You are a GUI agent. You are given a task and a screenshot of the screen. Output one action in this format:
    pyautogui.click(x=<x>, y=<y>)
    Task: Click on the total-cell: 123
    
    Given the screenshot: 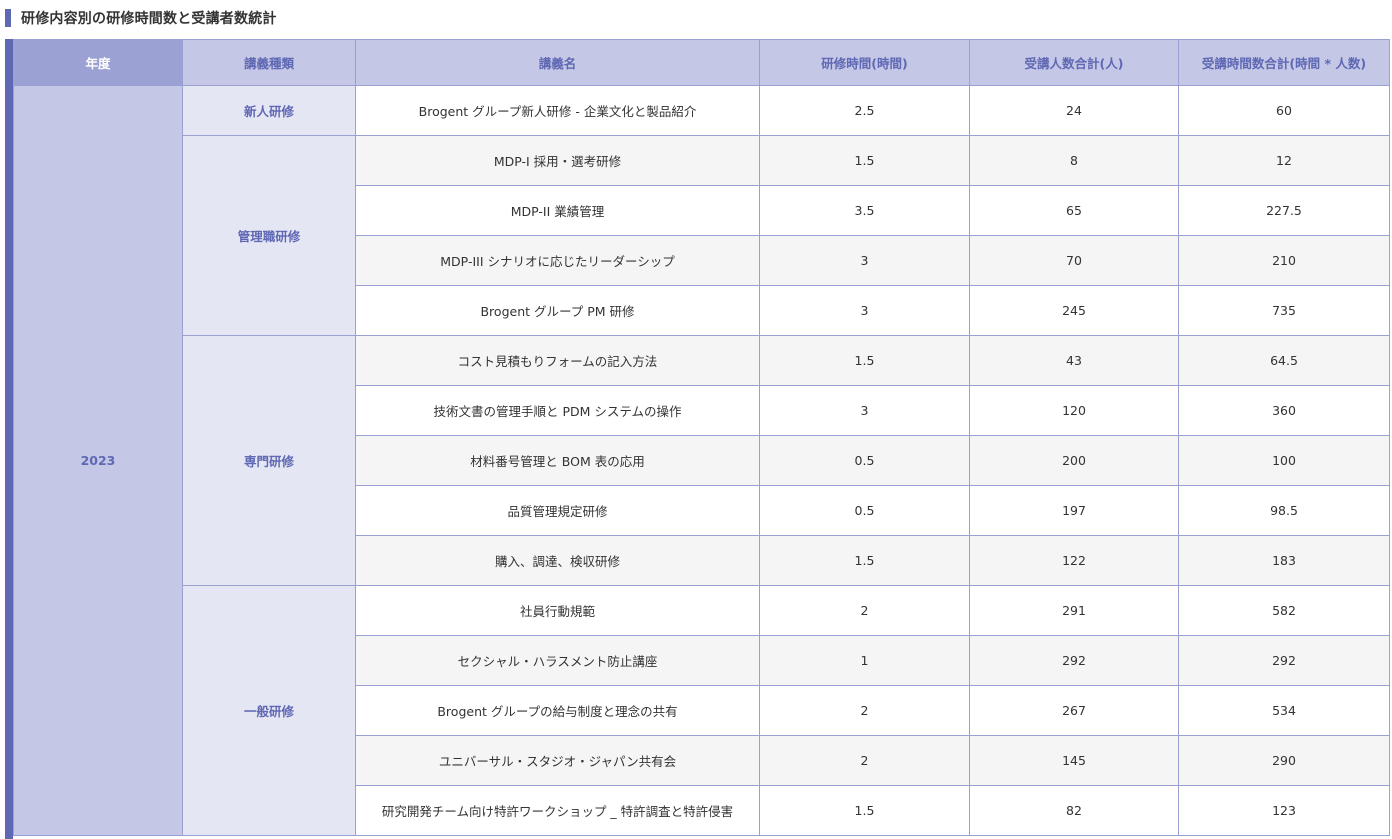 What is the action you would take?
    pyautogui.click(x=1284, y=810)
    